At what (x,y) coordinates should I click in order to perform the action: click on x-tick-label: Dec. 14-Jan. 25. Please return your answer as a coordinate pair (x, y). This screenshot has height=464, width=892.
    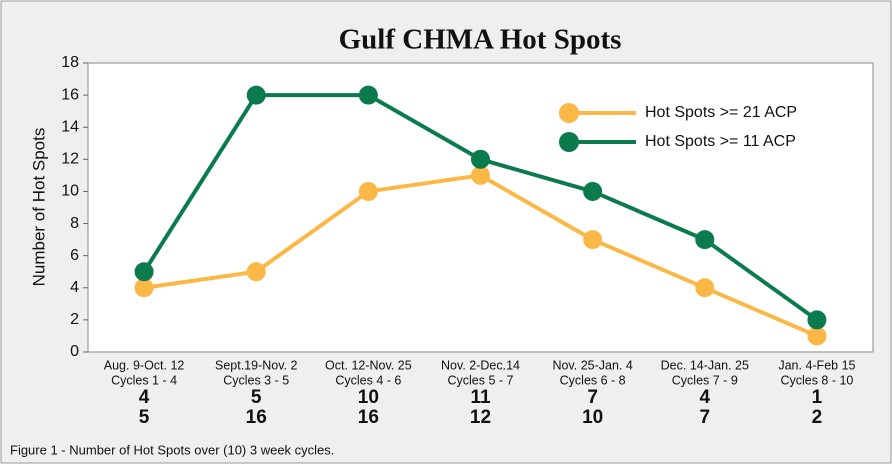
    Looking at the image, I should click on (705, 365).